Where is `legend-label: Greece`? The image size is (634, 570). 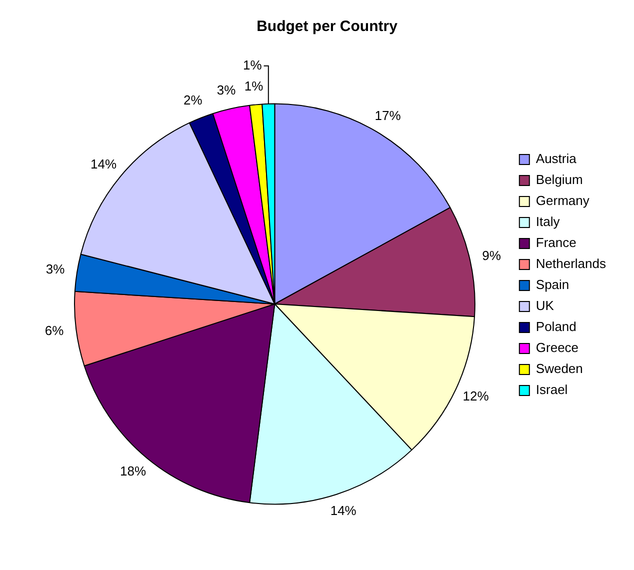 legend-label: Greece is located at coordinates (557, 348).